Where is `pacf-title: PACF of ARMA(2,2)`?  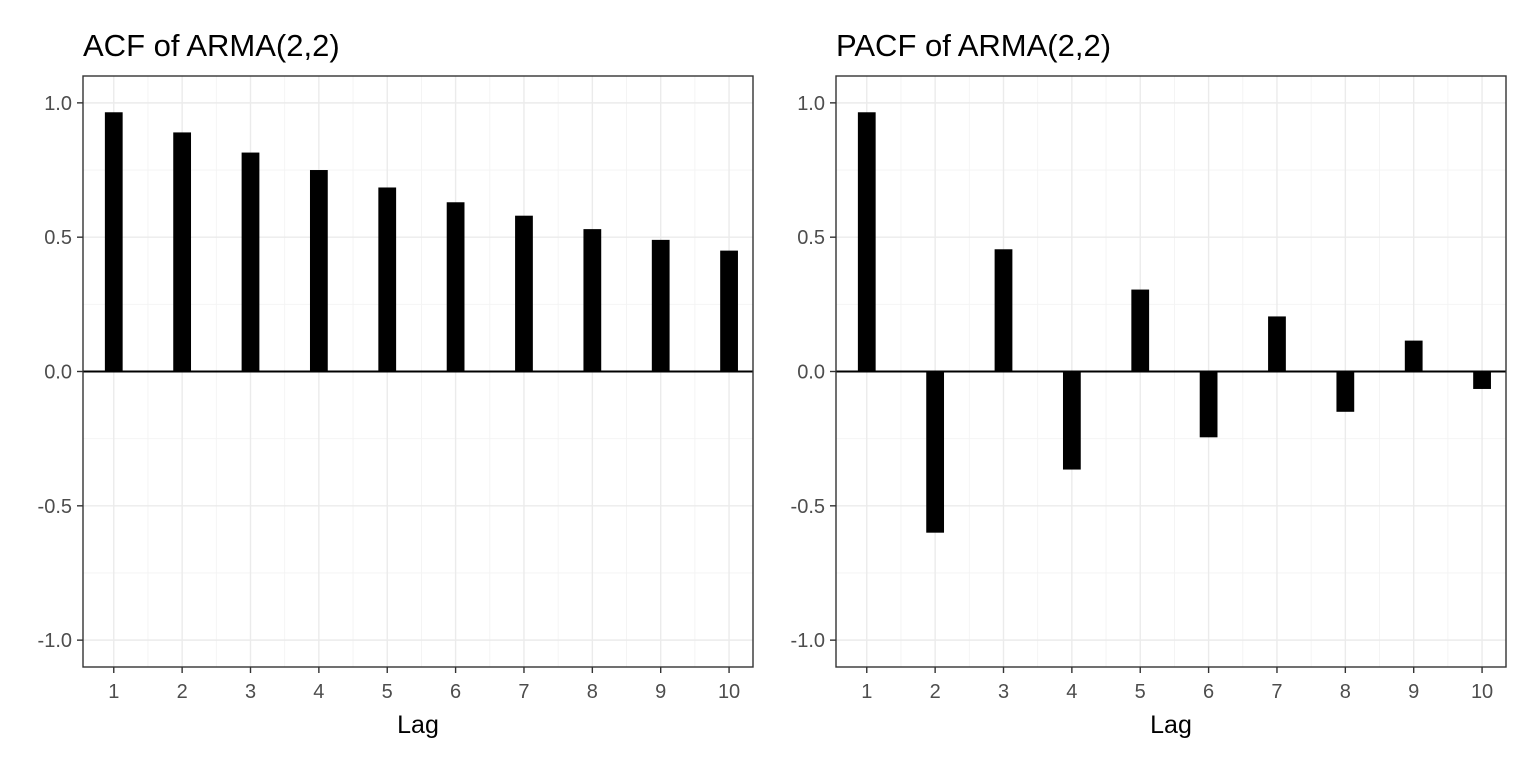 pacf-title: PACF of ARMA(2,2) is located at coordinates (973, 45).